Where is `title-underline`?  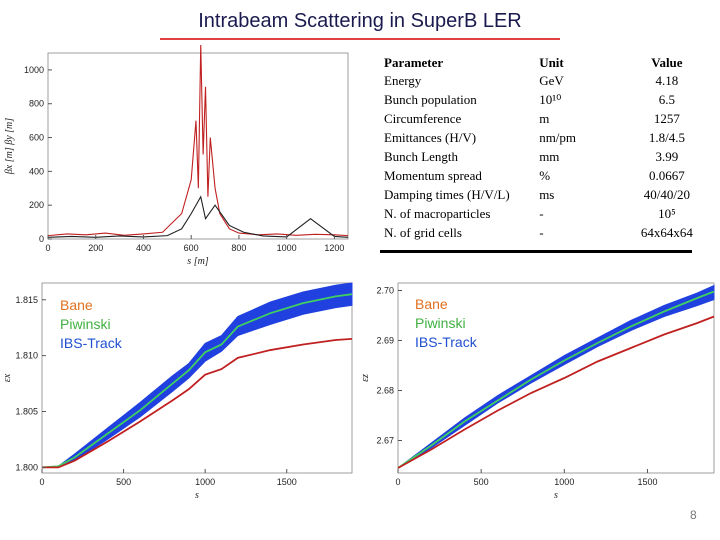 title-underline is located at coordinates (360, 39).